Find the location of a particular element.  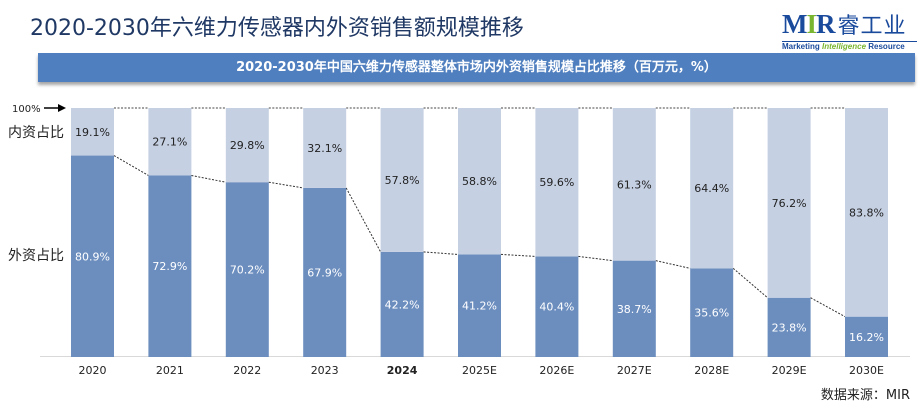

legend-domestic: 内资占比 is located at coordinates (36, 133).